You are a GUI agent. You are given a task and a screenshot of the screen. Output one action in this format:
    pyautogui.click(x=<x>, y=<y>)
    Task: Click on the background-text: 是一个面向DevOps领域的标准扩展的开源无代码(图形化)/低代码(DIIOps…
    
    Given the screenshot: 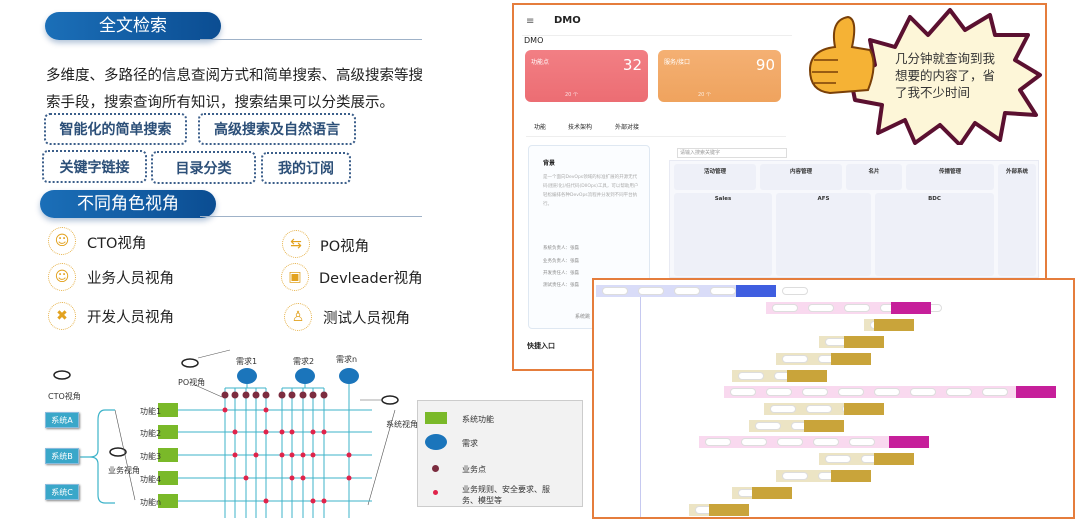 What is the action you would take?
    pyautogui.click(x=591, y=191)
    